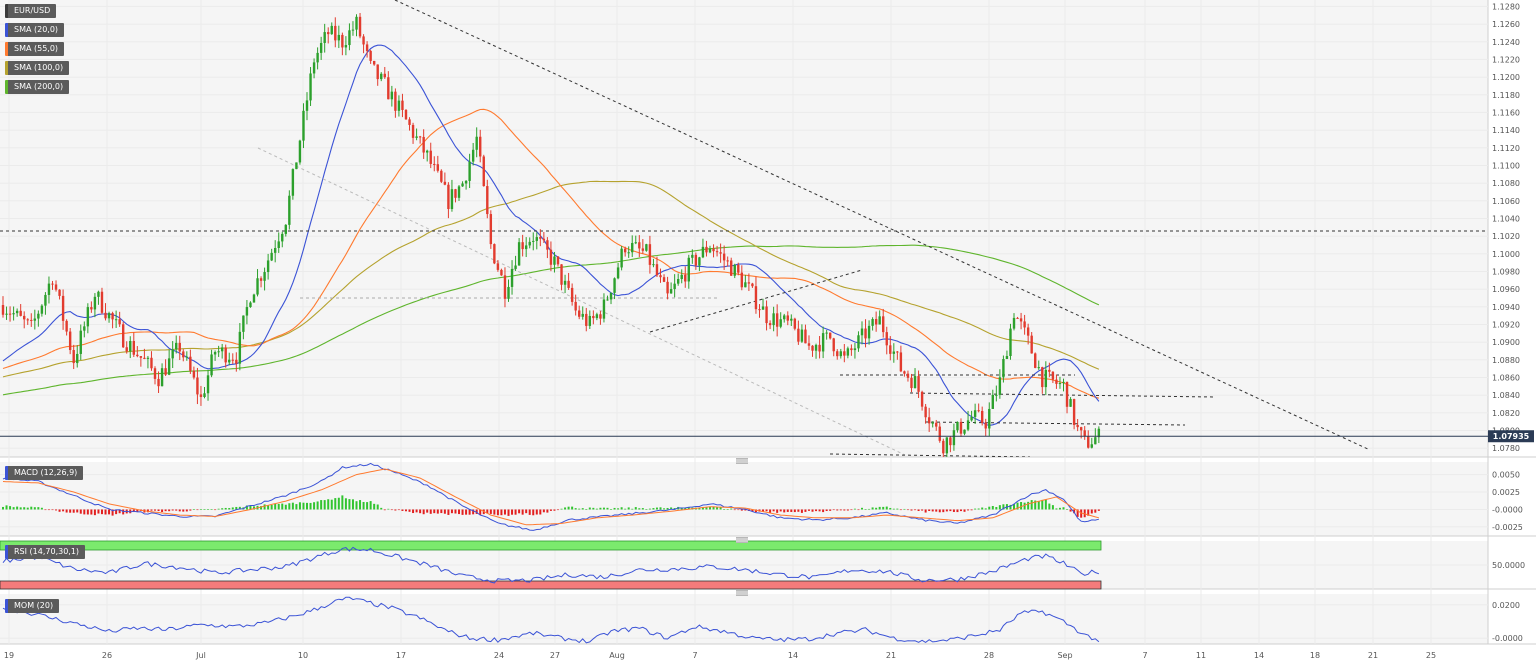 The height and width of the screenshot is (668, 1536). What do you see at coordinates (107, 655) in the screenshot?
I see `x-tick-label: 26` at bounding box center [107, 655].